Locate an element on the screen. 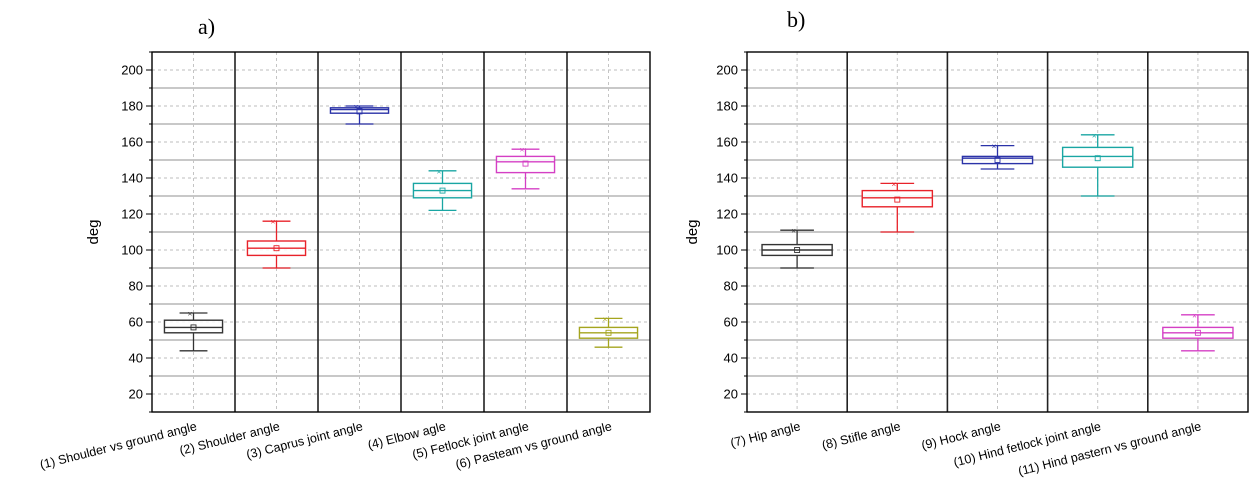 The width and height of the screenshot is (1254, 503). category-label: (1) Shoulder vs ground angle is located at coordinates (118, 445).